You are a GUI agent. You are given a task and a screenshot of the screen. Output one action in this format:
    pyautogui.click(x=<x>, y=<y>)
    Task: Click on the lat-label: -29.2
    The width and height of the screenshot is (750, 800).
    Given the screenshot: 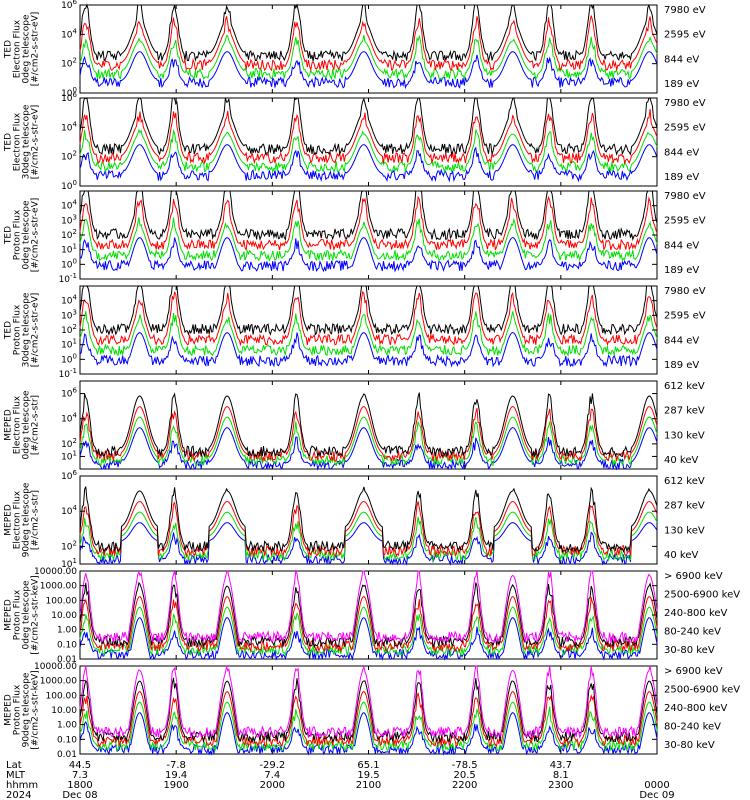 What is the action you would take?
    pyautogui.click(x=272, y=765)
    